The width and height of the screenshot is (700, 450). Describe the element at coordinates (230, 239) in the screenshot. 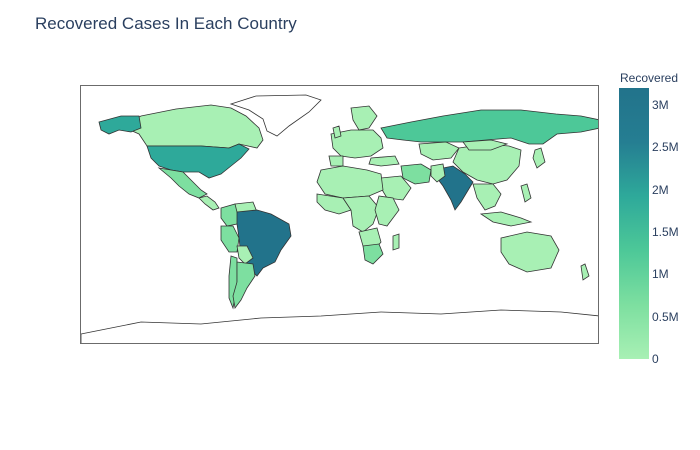

I see `country-peru` at that location.